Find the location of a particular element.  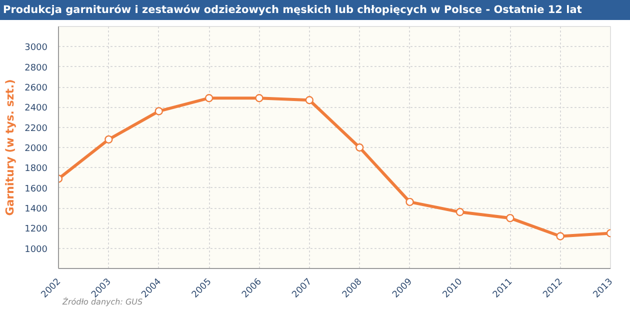

text: Źródło danych: GUS is located at coordinates (102, 301).